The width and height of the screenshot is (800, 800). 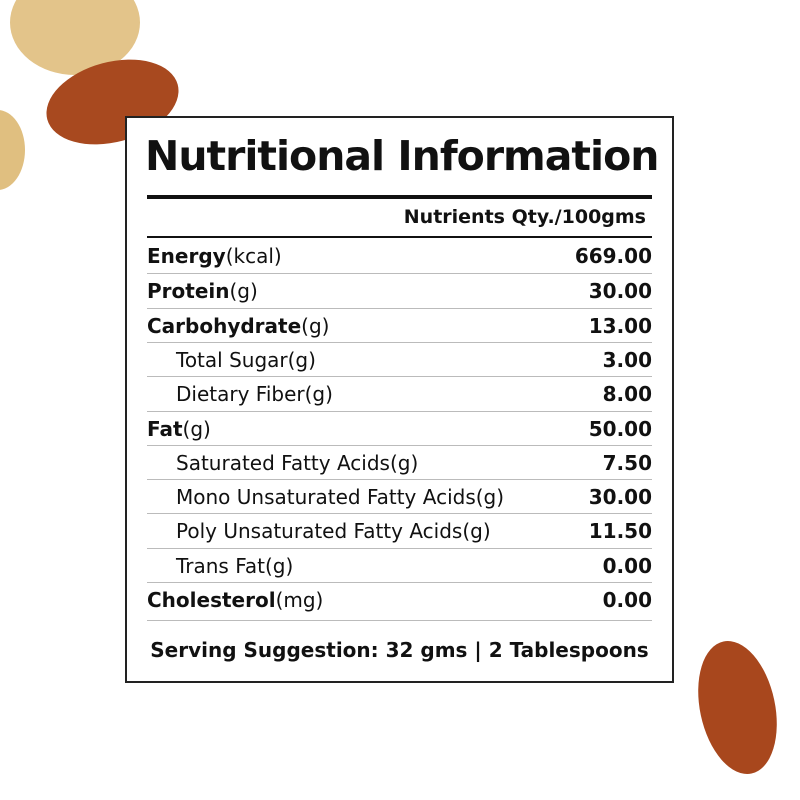 I want to click on nutrient-value: 7.50, so click(x=627, y=462).